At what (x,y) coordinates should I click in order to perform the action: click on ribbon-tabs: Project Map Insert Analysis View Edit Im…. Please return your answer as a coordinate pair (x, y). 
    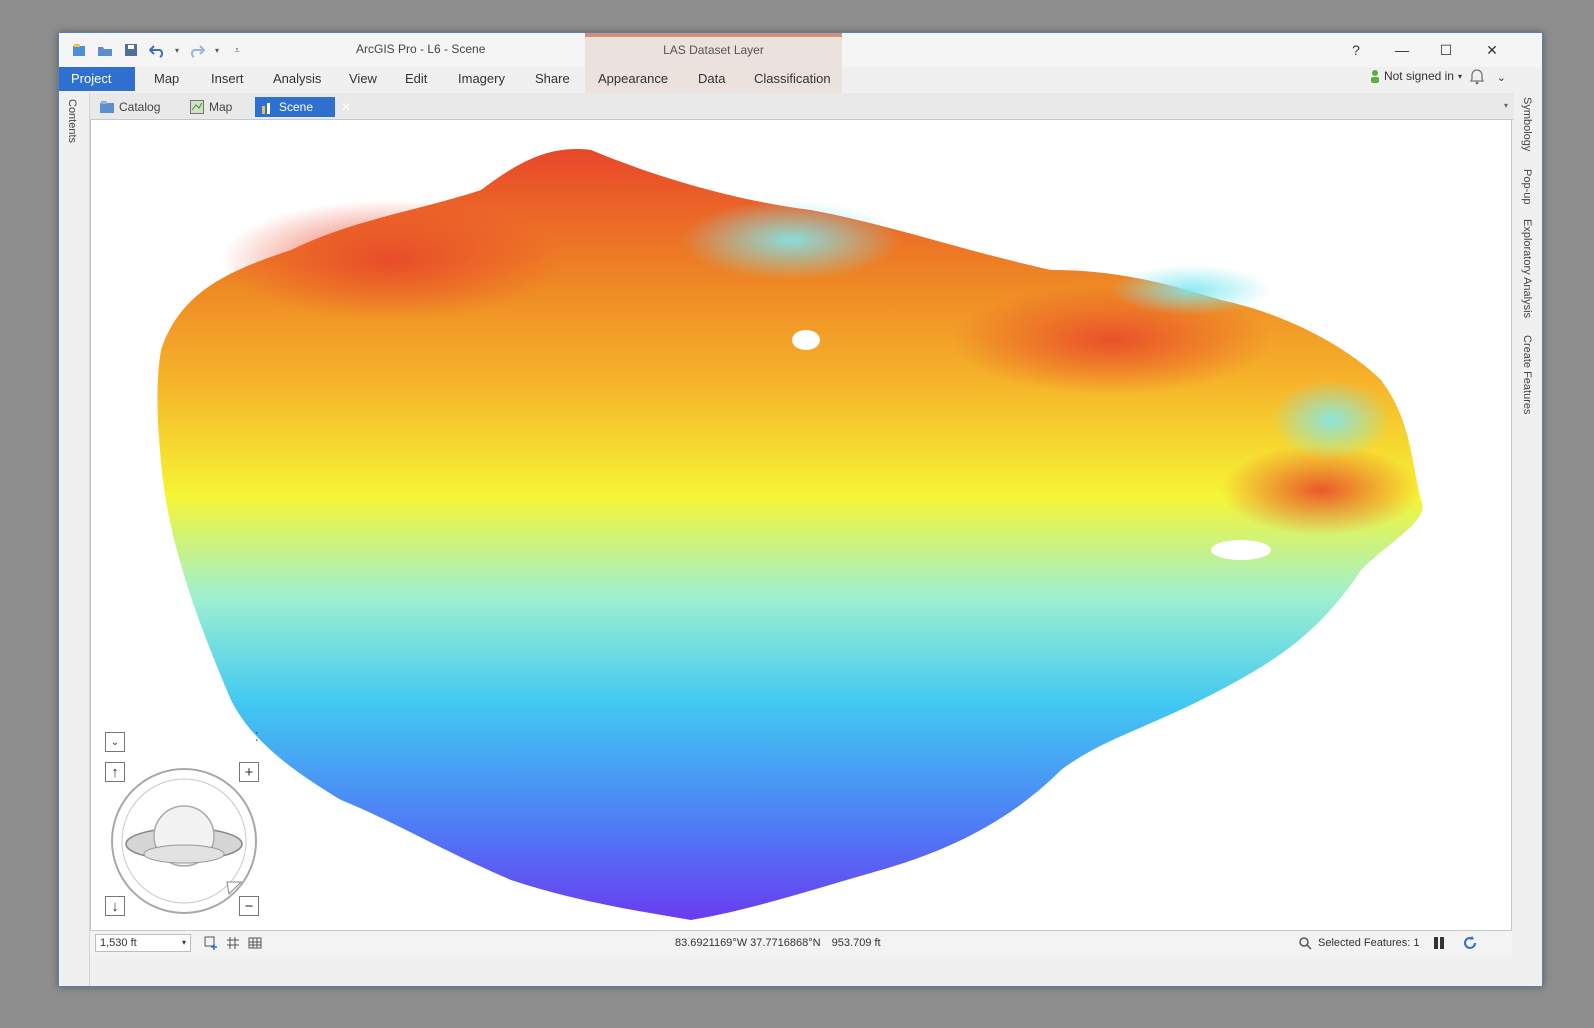
    Looking at the image, I should click on (800, 80).